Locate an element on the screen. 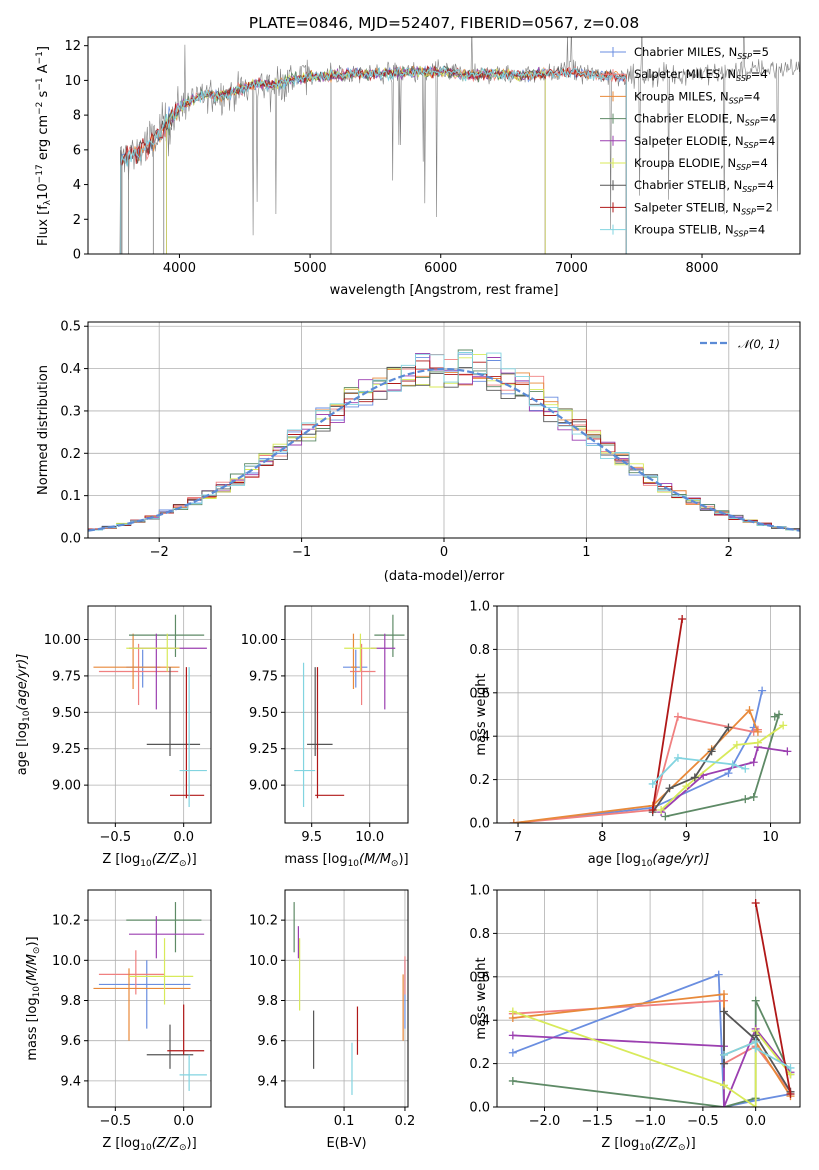 This screenshot has width=819, height=1170. y-label-part: age [log is located at coordinates (22, 748).